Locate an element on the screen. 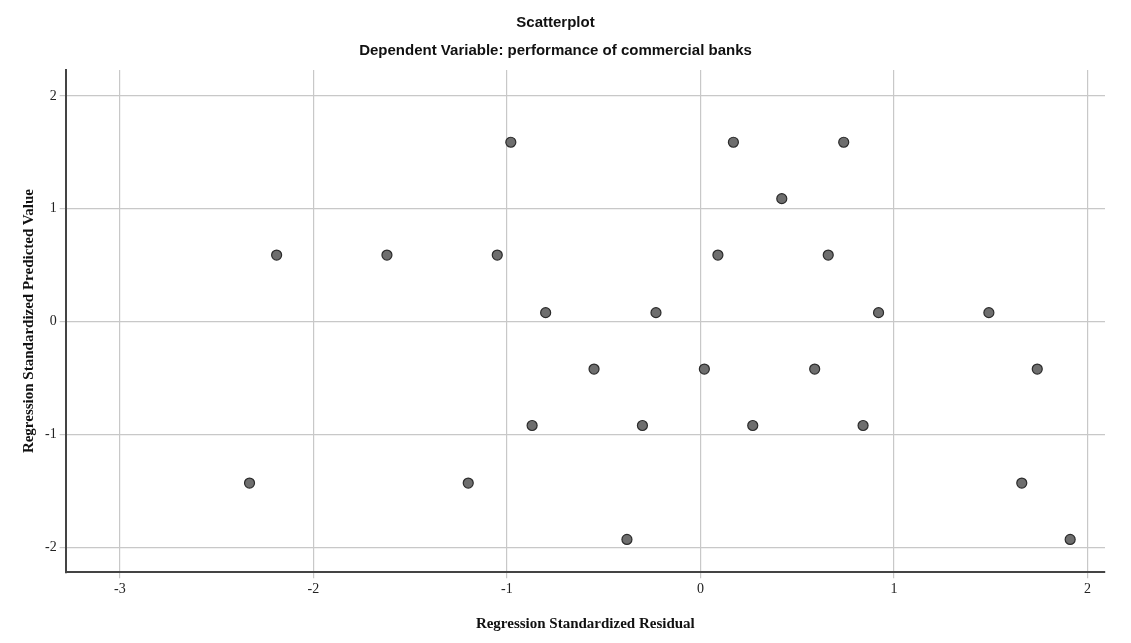 The width and height of the screenshot is (1131, 643). y-tick-label: 1 is located at coordinates (53, 208).